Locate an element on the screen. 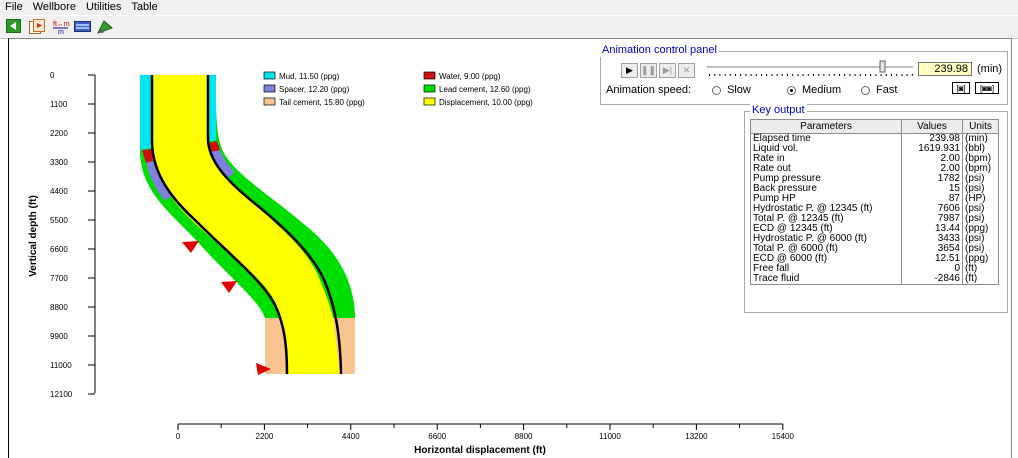  slider-thumb is located at coordinates (882, 66).